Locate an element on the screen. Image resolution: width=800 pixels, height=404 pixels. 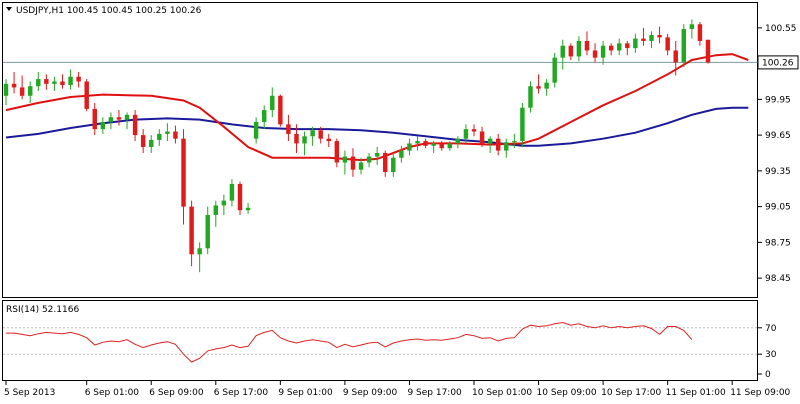
price-y-tick-label: 99.95 is located at coordinates (778, 100).